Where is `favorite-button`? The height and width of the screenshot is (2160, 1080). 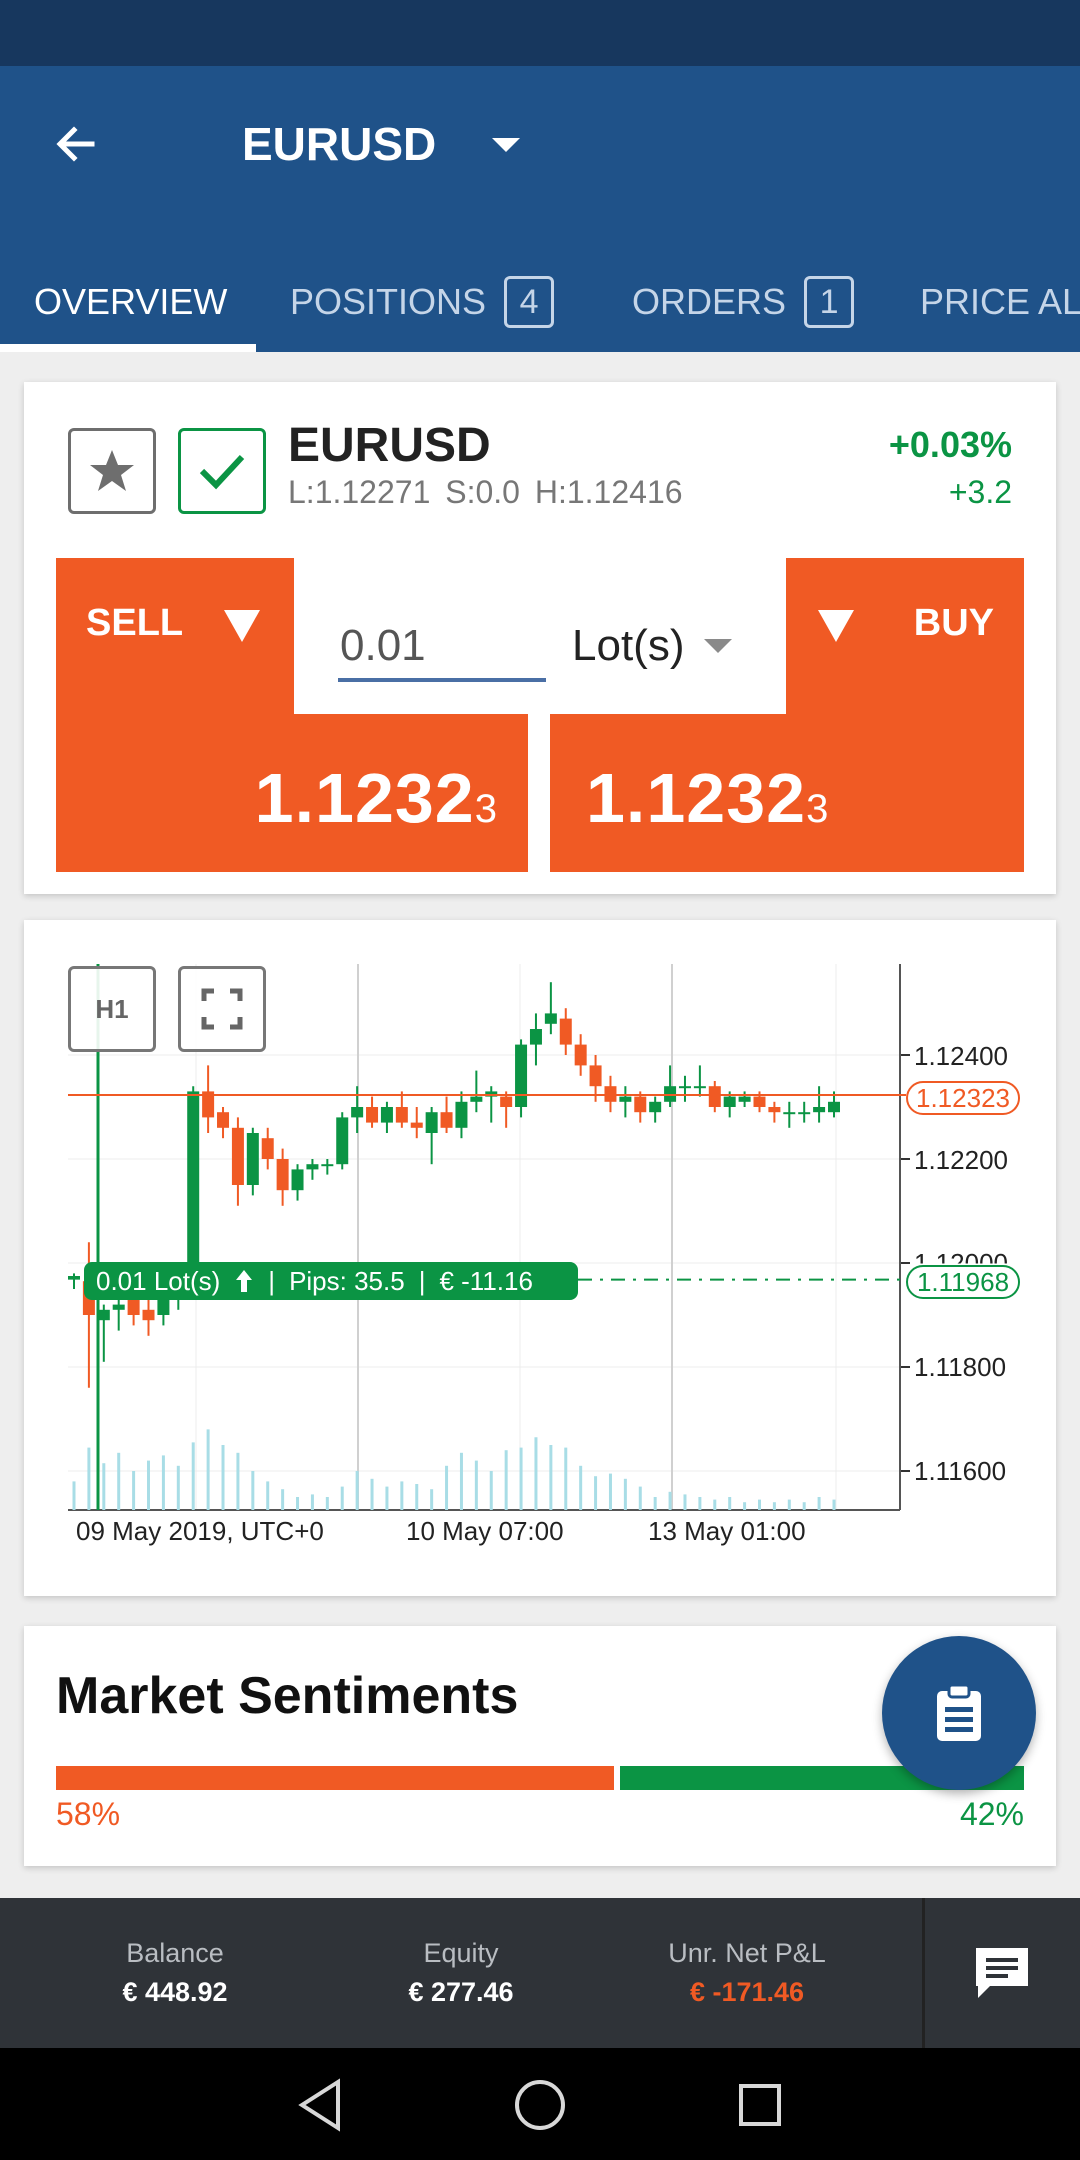 favorite-button is located at coordinates (112, 471).